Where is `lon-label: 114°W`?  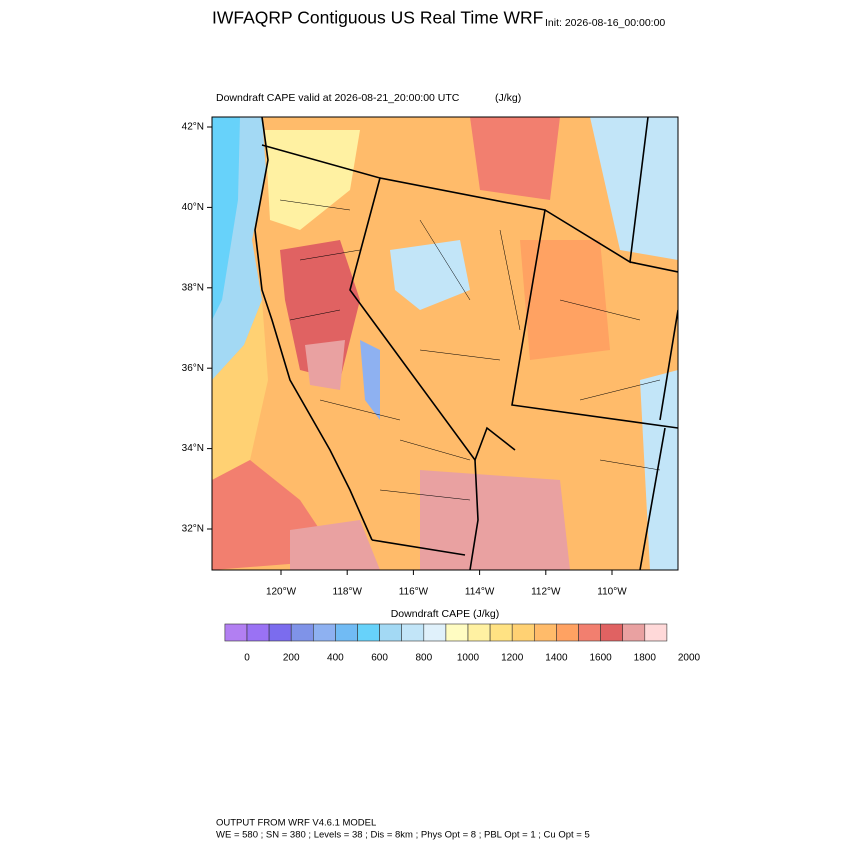 lon-label: 114°W is located at coordinates (480, 592).